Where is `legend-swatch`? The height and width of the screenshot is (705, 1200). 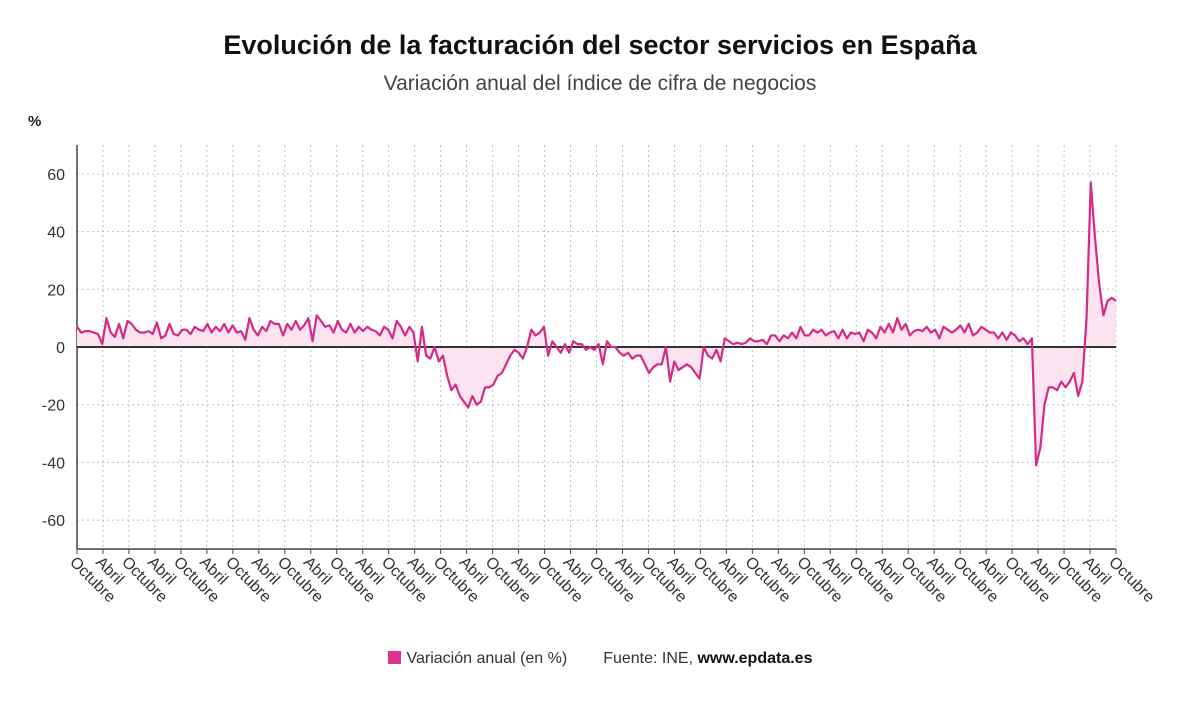 legend-swatch is located at coordinates (394, 657).